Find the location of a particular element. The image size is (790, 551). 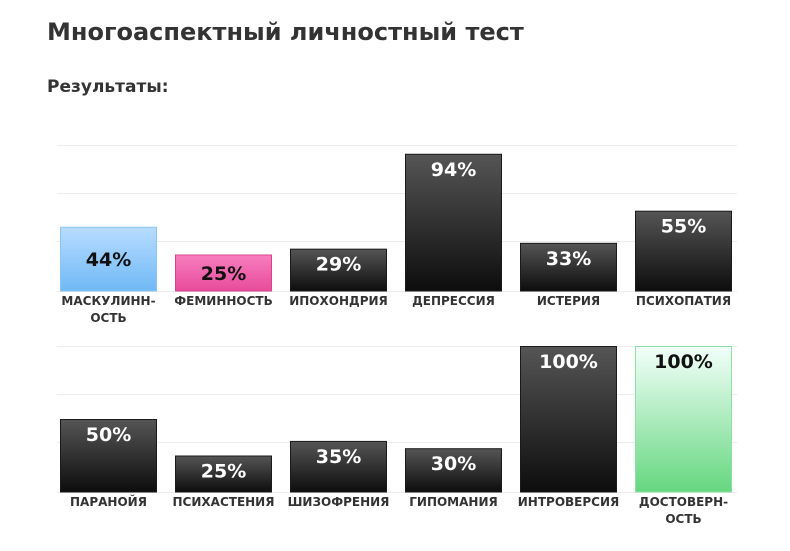

bar-value-label: 30% is located at coordinates (453, 464).